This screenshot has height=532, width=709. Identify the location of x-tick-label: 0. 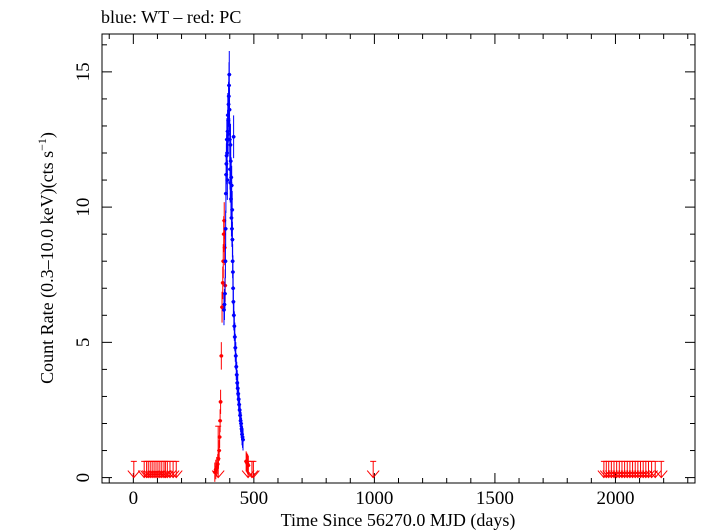
(134, 498).